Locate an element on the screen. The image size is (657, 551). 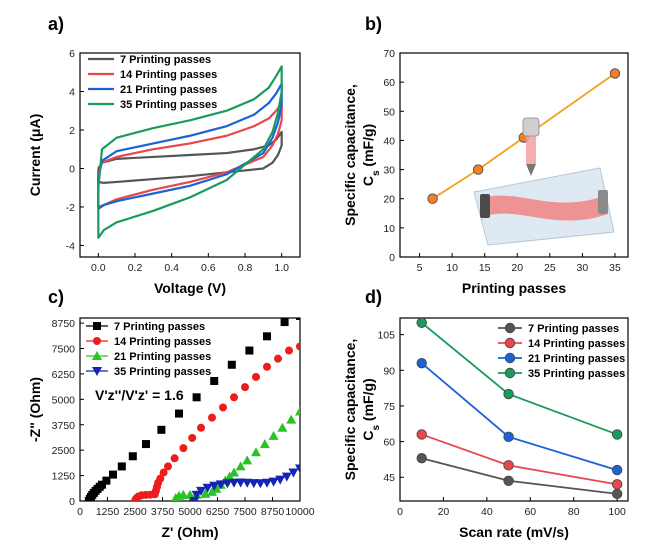
x-tick-label: 10 is located at coordinates (452, 268).